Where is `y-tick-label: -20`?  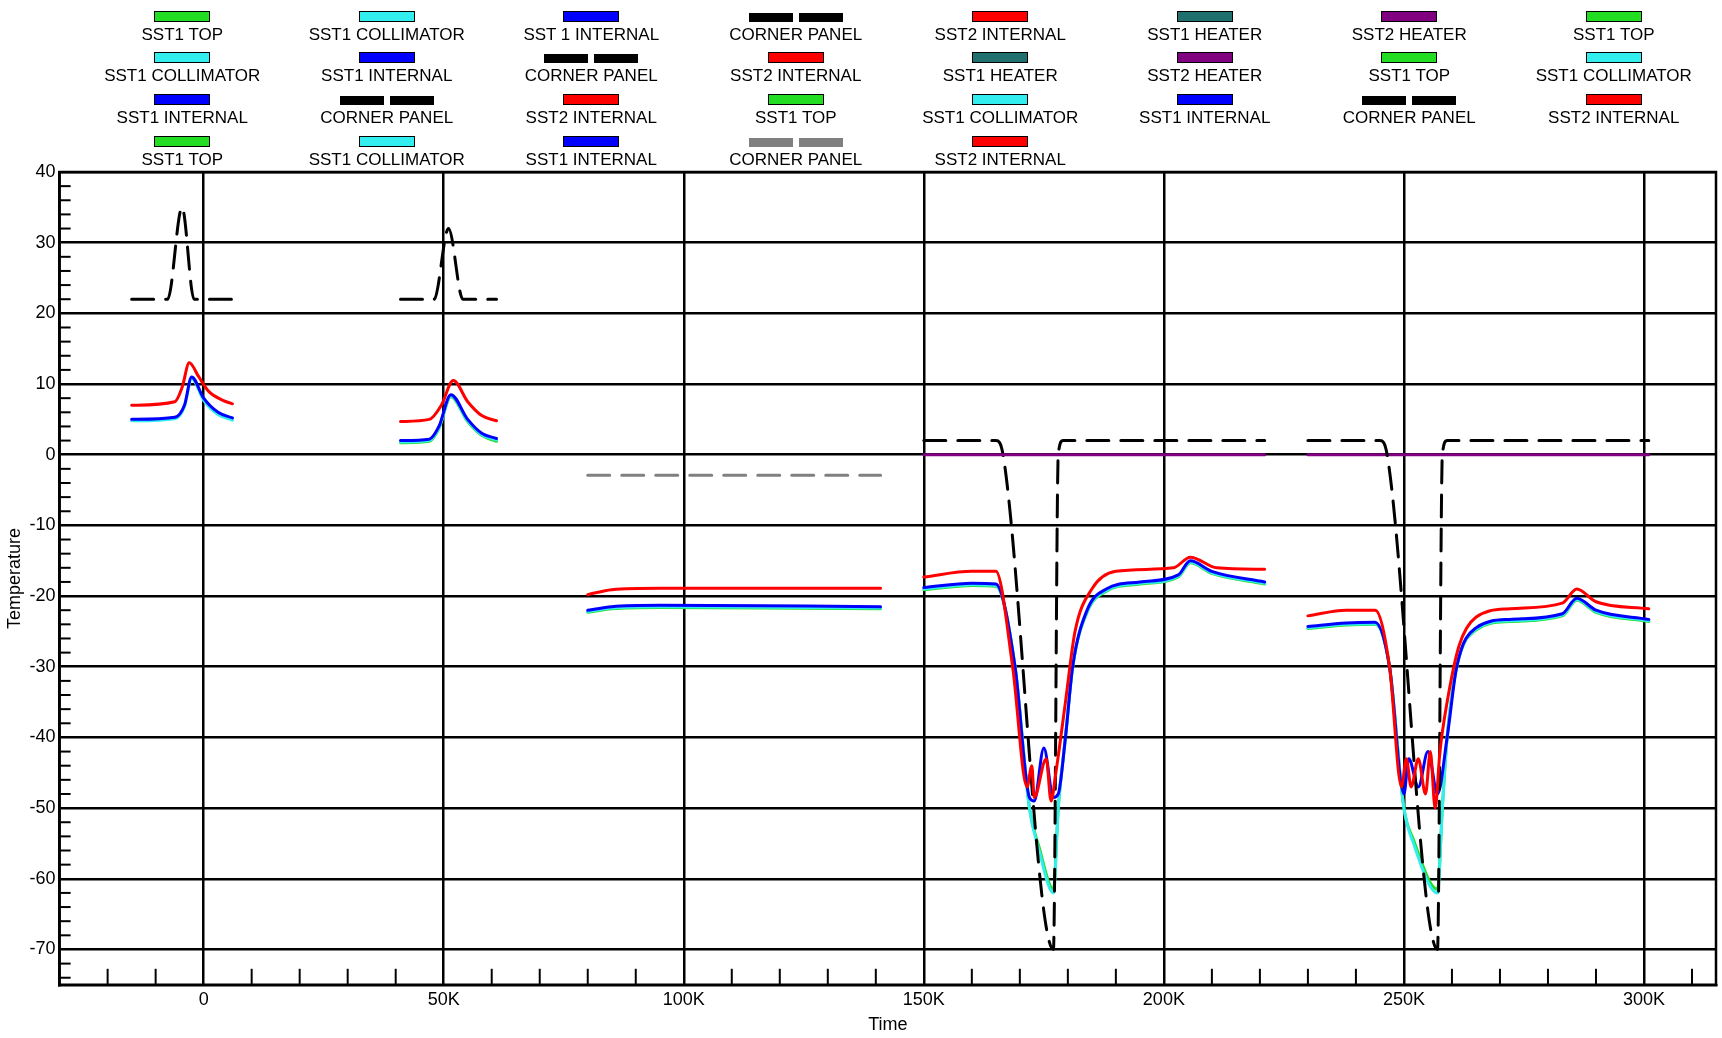
y-tick-label: -20 is located at coordinates (42, 595).